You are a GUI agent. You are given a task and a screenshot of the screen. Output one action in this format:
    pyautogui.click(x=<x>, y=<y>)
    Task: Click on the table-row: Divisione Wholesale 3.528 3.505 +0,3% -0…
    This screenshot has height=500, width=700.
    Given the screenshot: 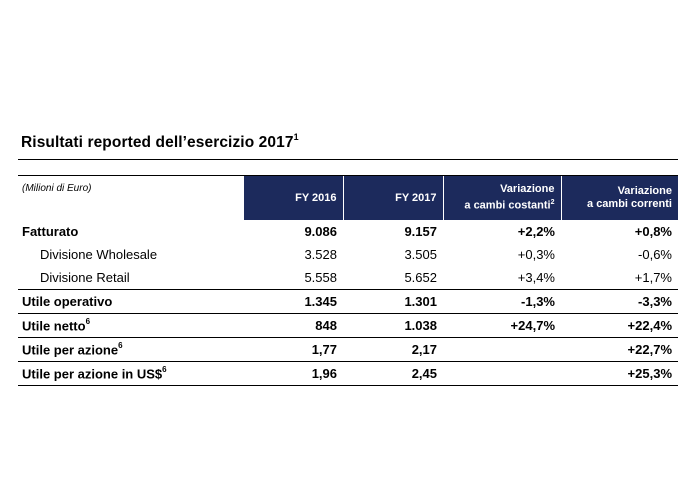 What is the action you would take?
    pyautogui.click(x=348, y=254)
    